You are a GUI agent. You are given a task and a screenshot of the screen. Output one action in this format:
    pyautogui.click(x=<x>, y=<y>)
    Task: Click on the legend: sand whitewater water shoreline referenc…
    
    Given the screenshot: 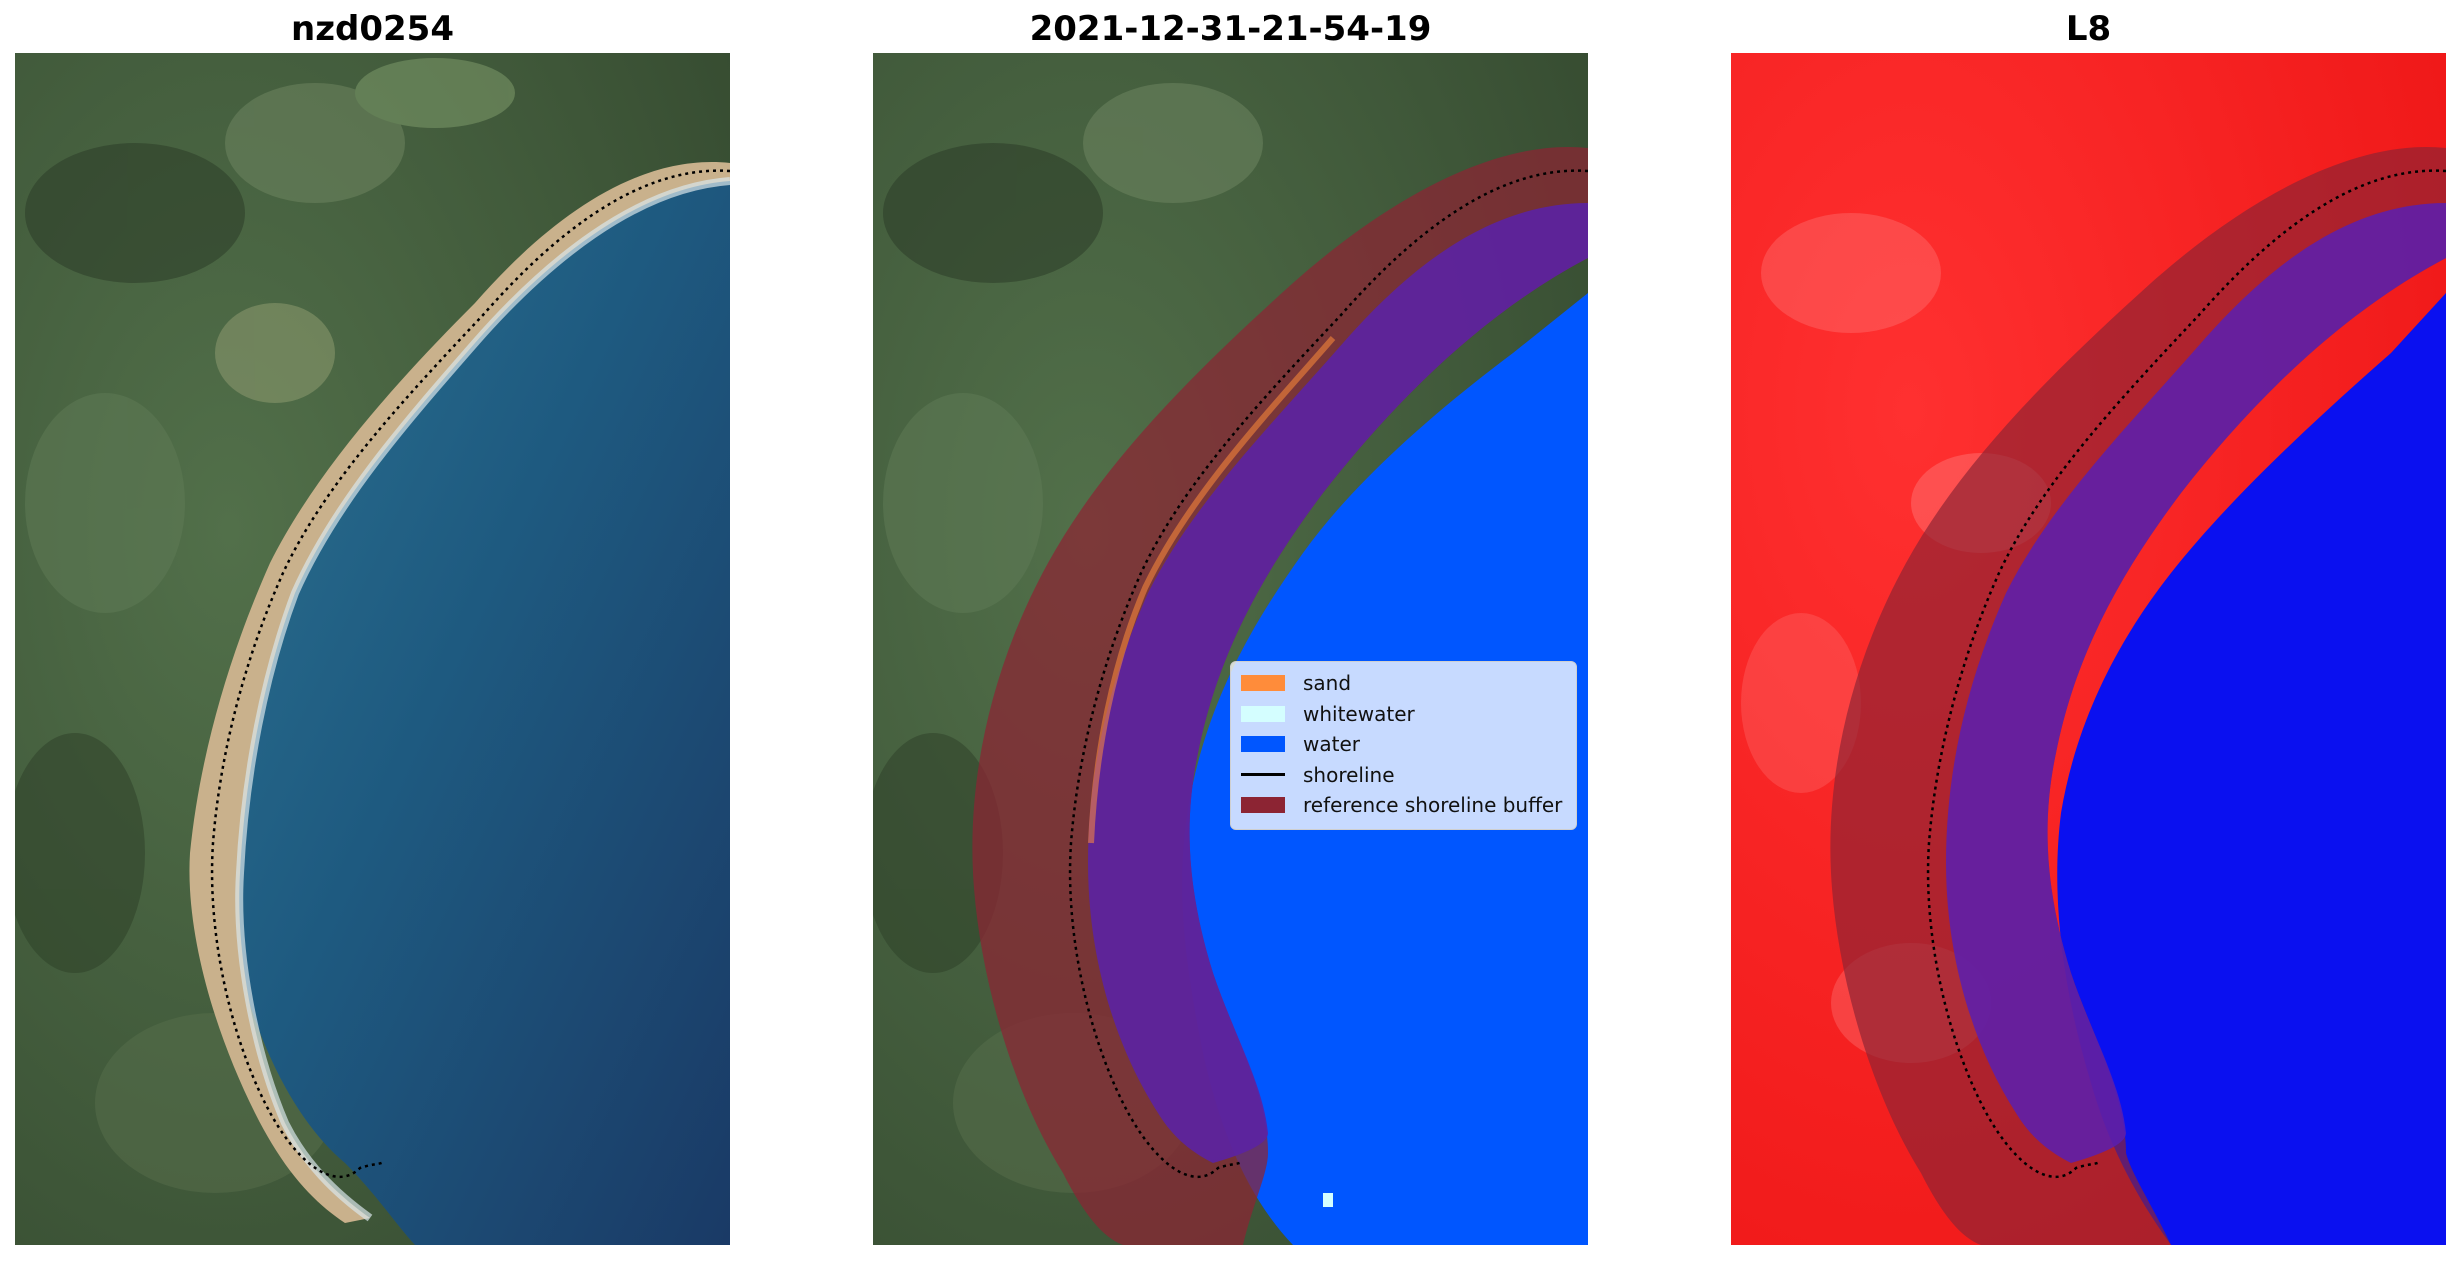 What is the action you would take?
    pyautogui.click(x=1403, y=745)
    